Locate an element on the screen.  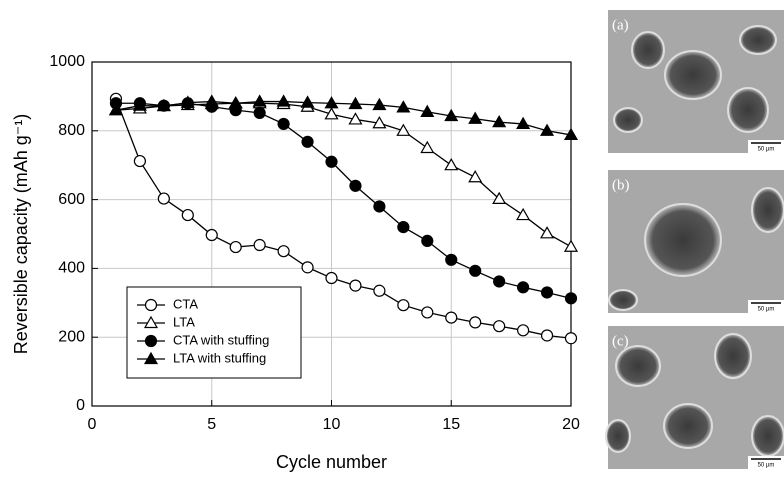
y-tick-label: 600 is located at coordinates (71, 199).